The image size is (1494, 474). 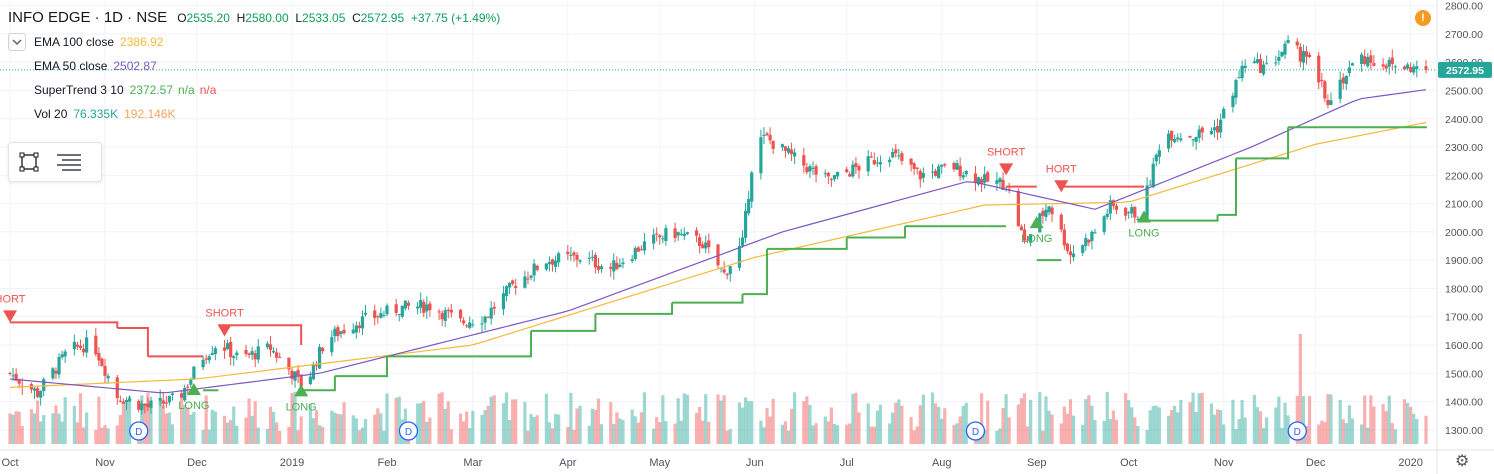 What do you see at coordinates (1464, 431) in the screenshot?
I see `y-tick-label: 1300.00` at bounding box center [1464, 431].